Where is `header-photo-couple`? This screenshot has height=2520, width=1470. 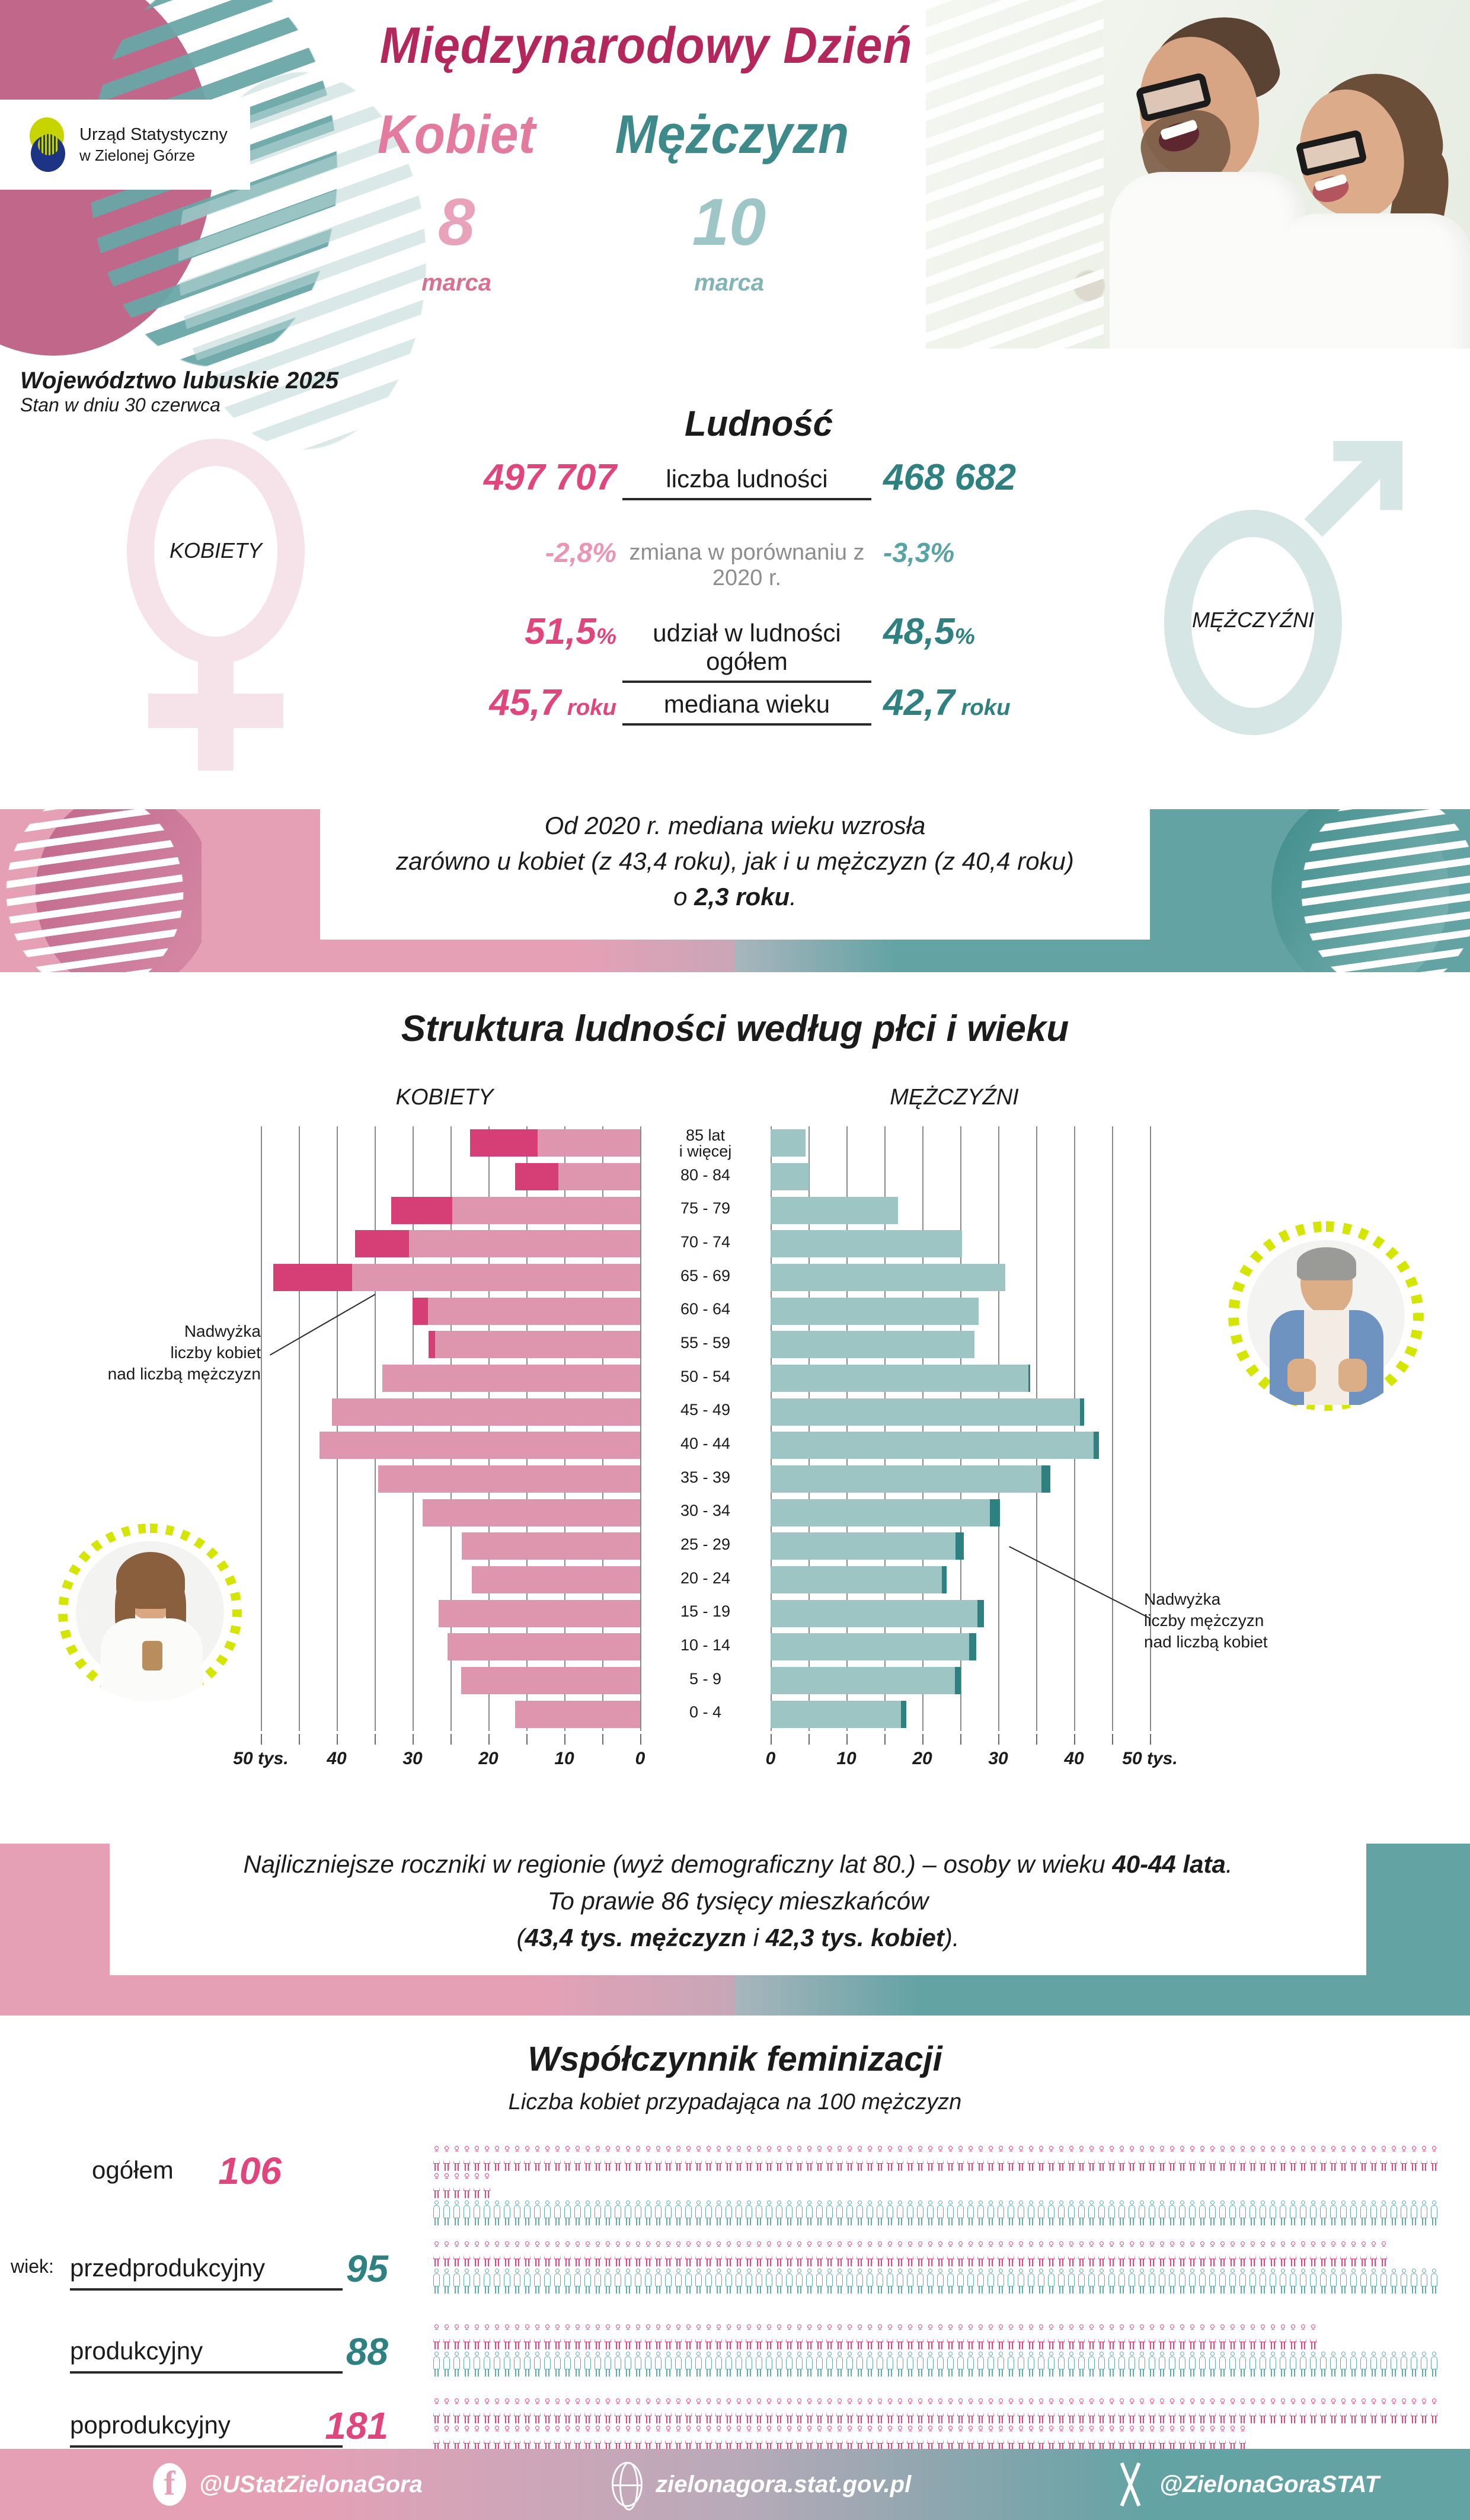
header-photo-couple is located at coordinates (1198, 174).